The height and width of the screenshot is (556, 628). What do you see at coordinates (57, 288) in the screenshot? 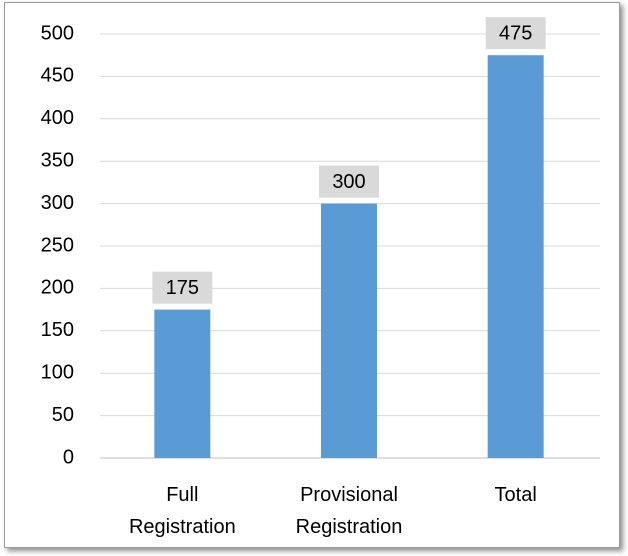
I see `y-tick-label: 200` at bounding box center [57, 288].